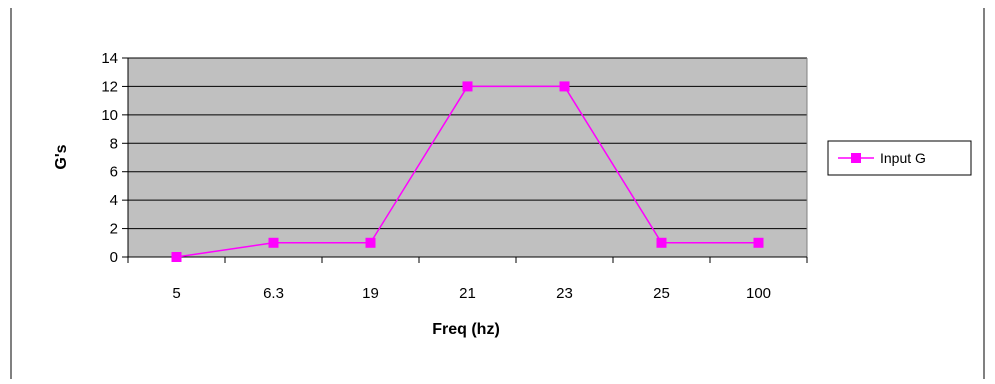 This screenshot has width=995, height=384. I want to click on y-tick-label: 10, so click(109, 115).